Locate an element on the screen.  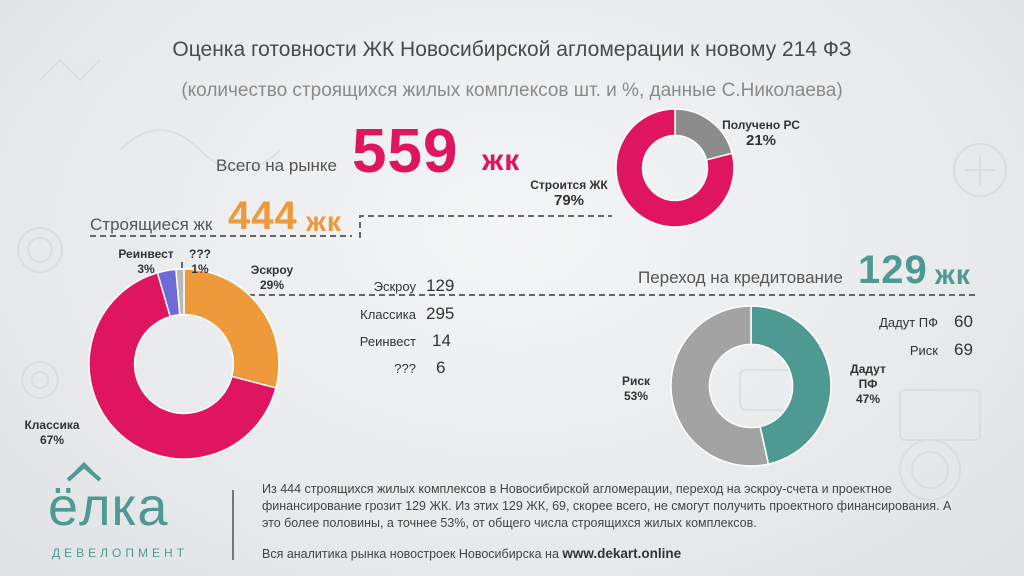
building-unit: ЖК is located at coordinates (324, 221).